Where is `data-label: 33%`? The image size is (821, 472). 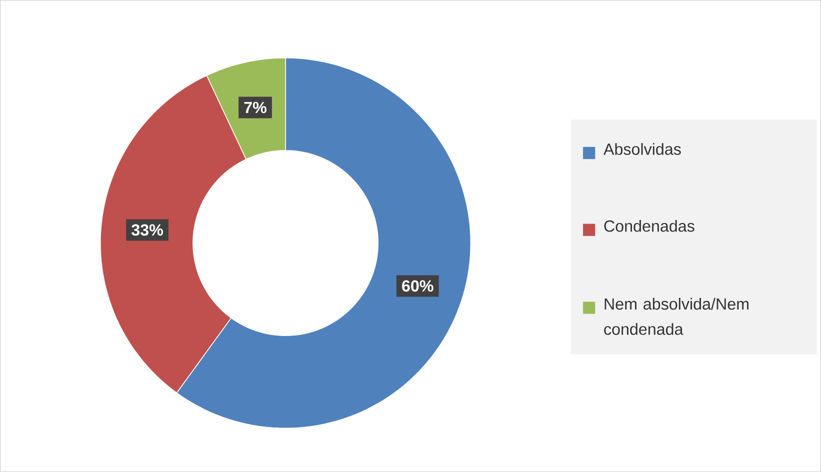
data-label: 33% is located at coordinates (147, 230).